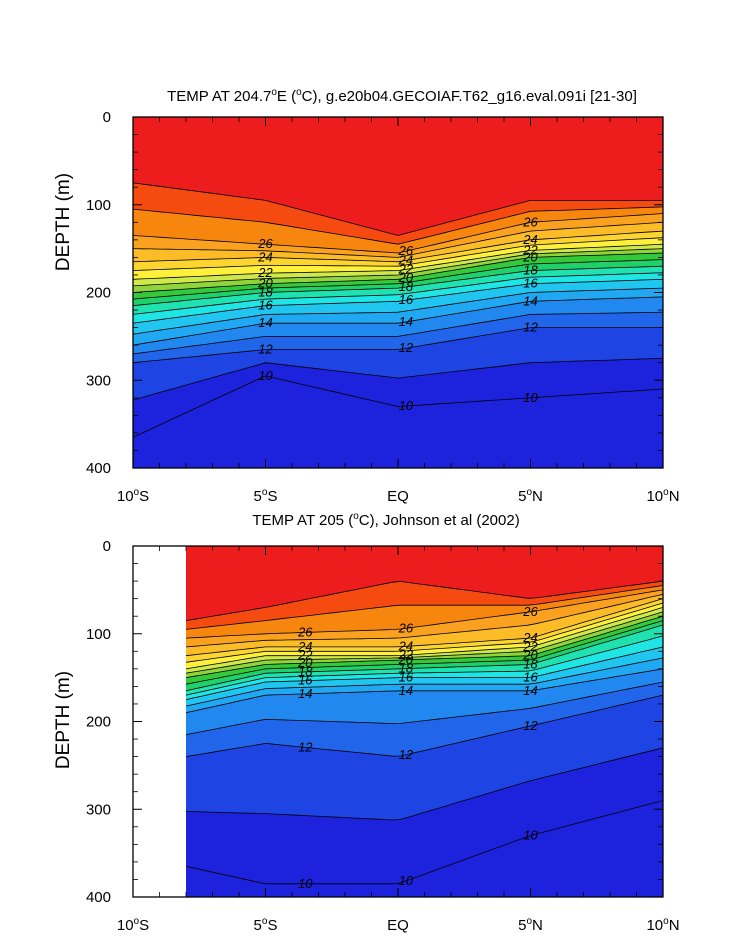 Image resolution: width=733 pixels, height=945 pixels. Describe the element at coordinates (398, 496) in the screenshot. I see `x-tick-label: EQ` at that location.